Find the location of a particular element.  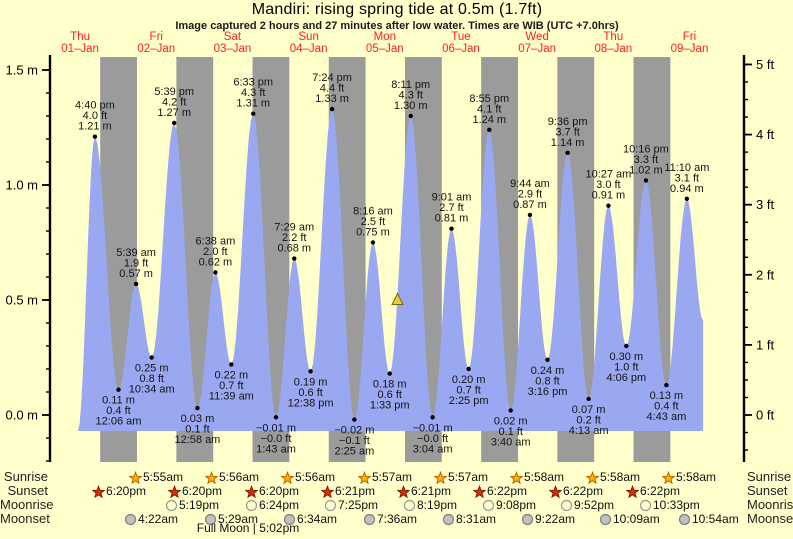

right-axis-label: 3 ft is located at coordinates (765, 204).